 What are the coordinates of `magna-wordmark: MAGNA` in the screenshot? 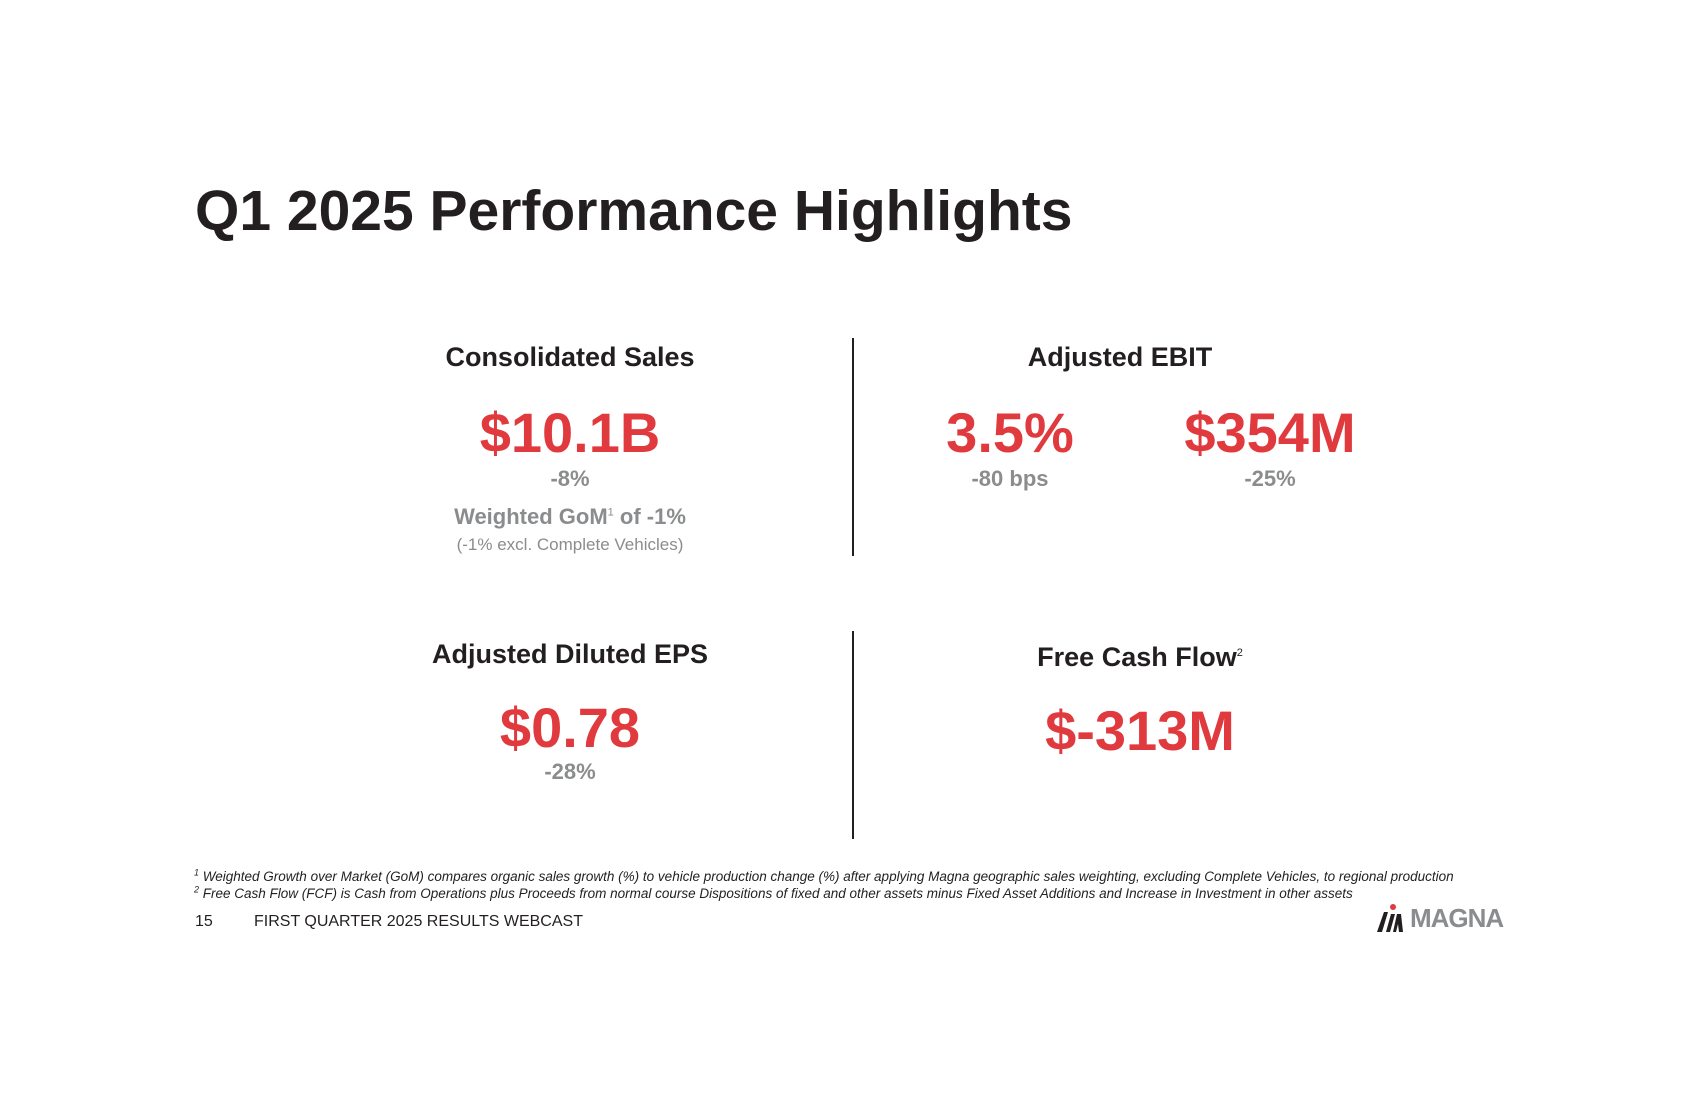 It's located at (1457, 918).